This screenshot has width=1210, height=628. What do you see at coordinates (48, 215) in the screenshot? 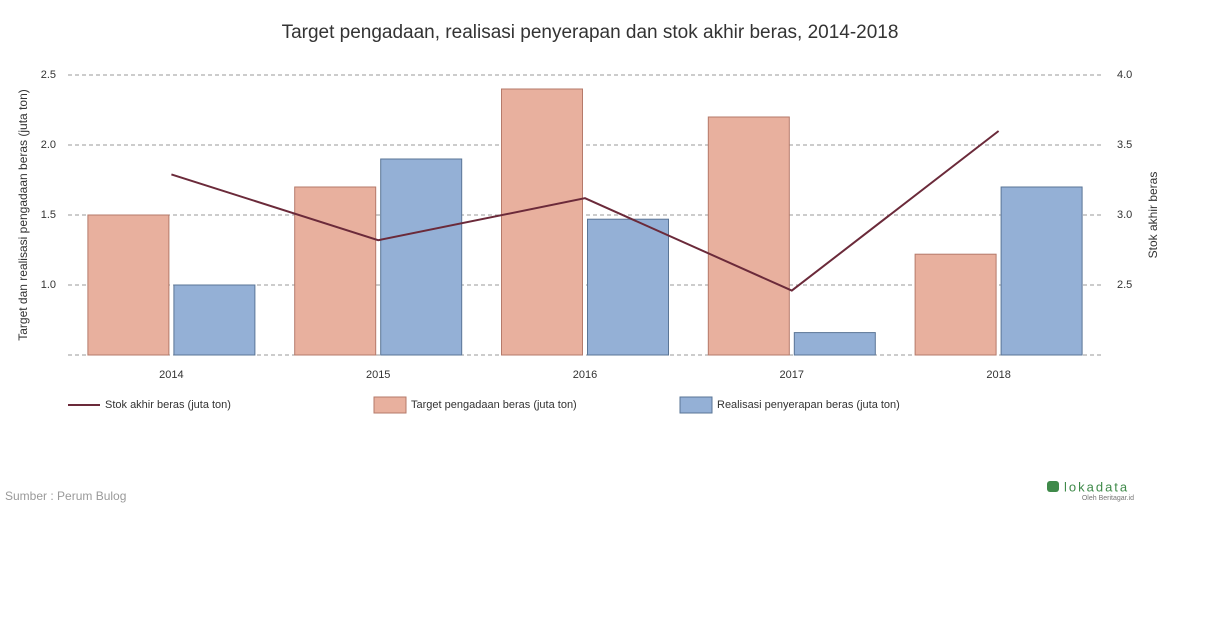
I see `y-tick-label: 1.5` at bounding box center [48, 215].